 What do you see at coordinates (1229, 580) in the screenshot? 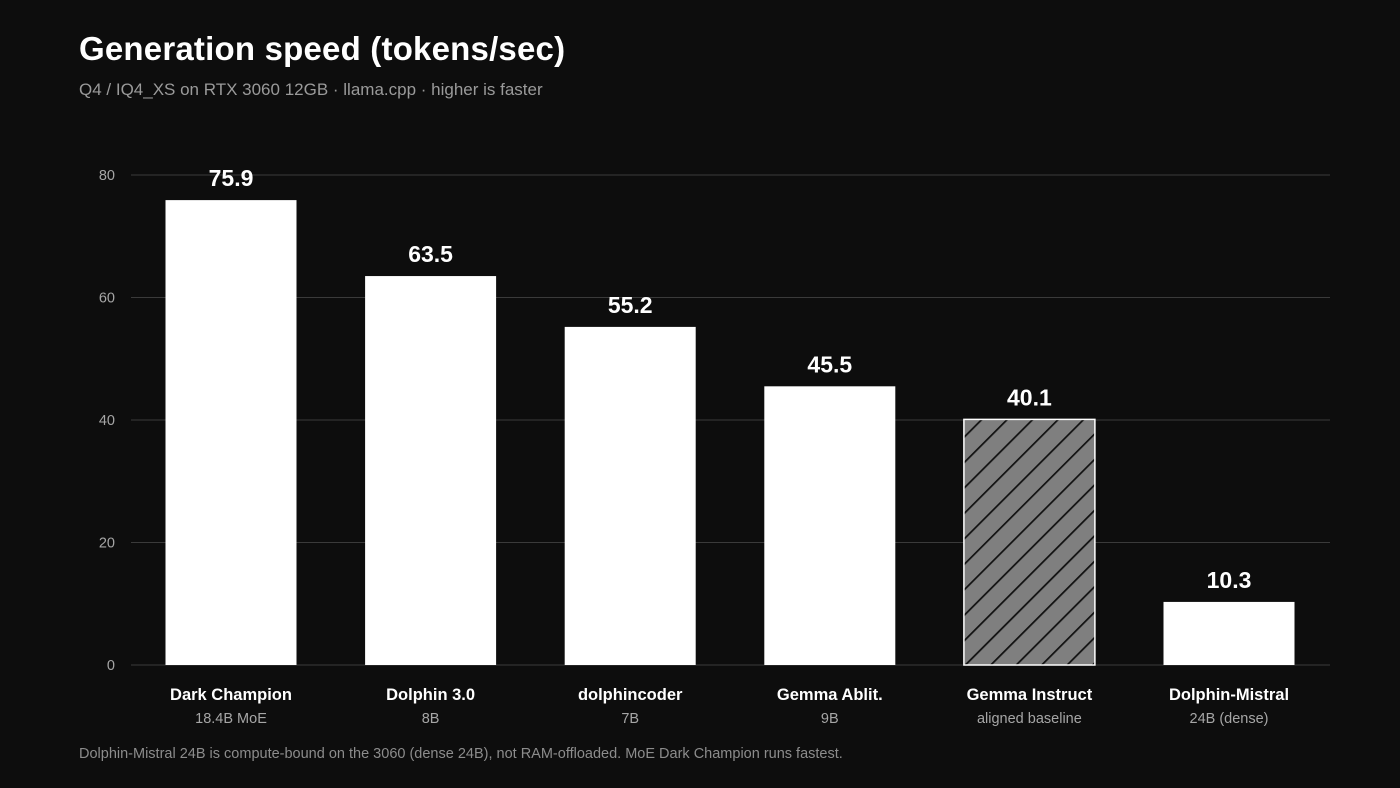
I see `bar-value-label: 10.3` at bounding box center [1229, 580].